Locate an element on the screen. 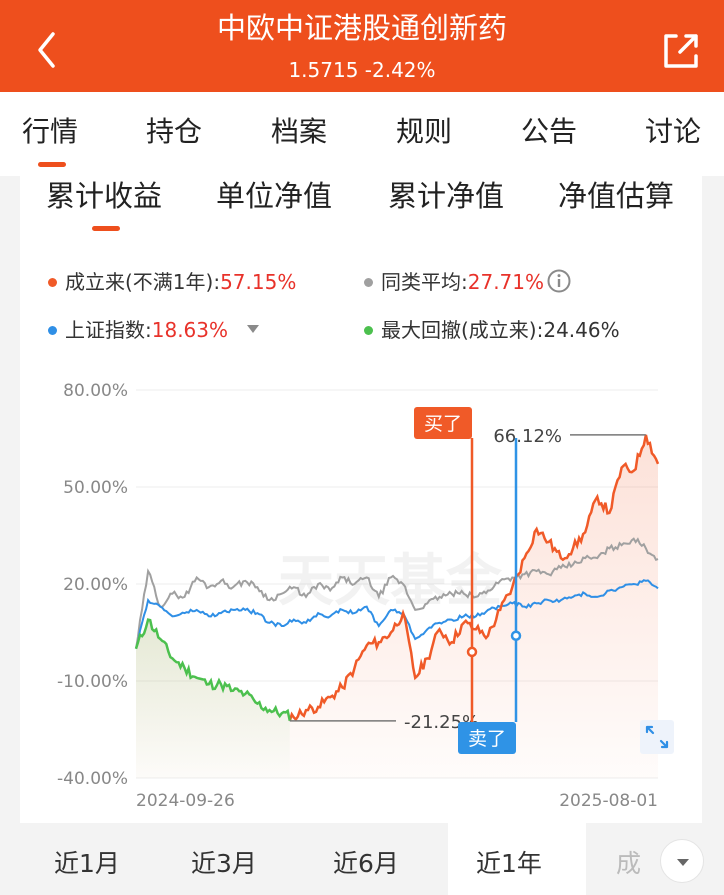  max-value-label: 66.12% is located at coordinates (527, 436).